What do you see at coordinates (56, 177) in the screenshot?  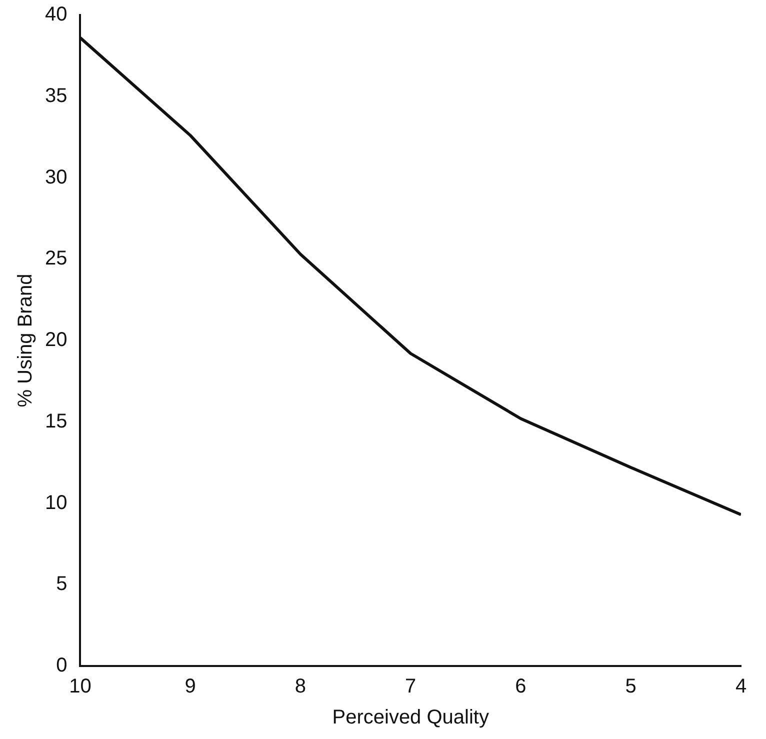 I see `y-tick-label: 30` at bounding box center [56, 177].